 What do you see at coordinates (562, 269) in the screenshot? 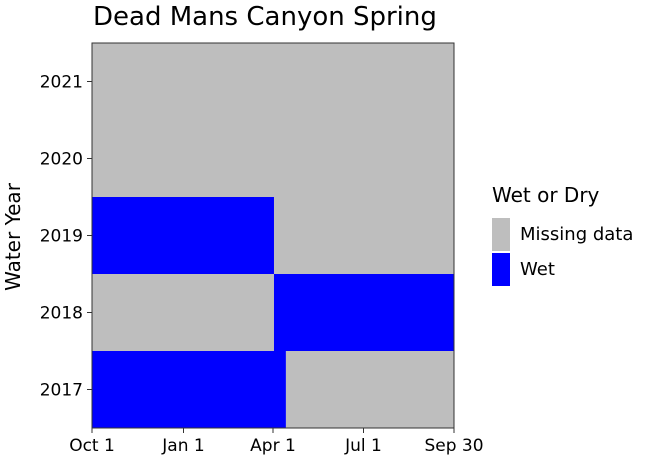
I see `legend-item-wet: Wet` at bounding box center [562, 269].